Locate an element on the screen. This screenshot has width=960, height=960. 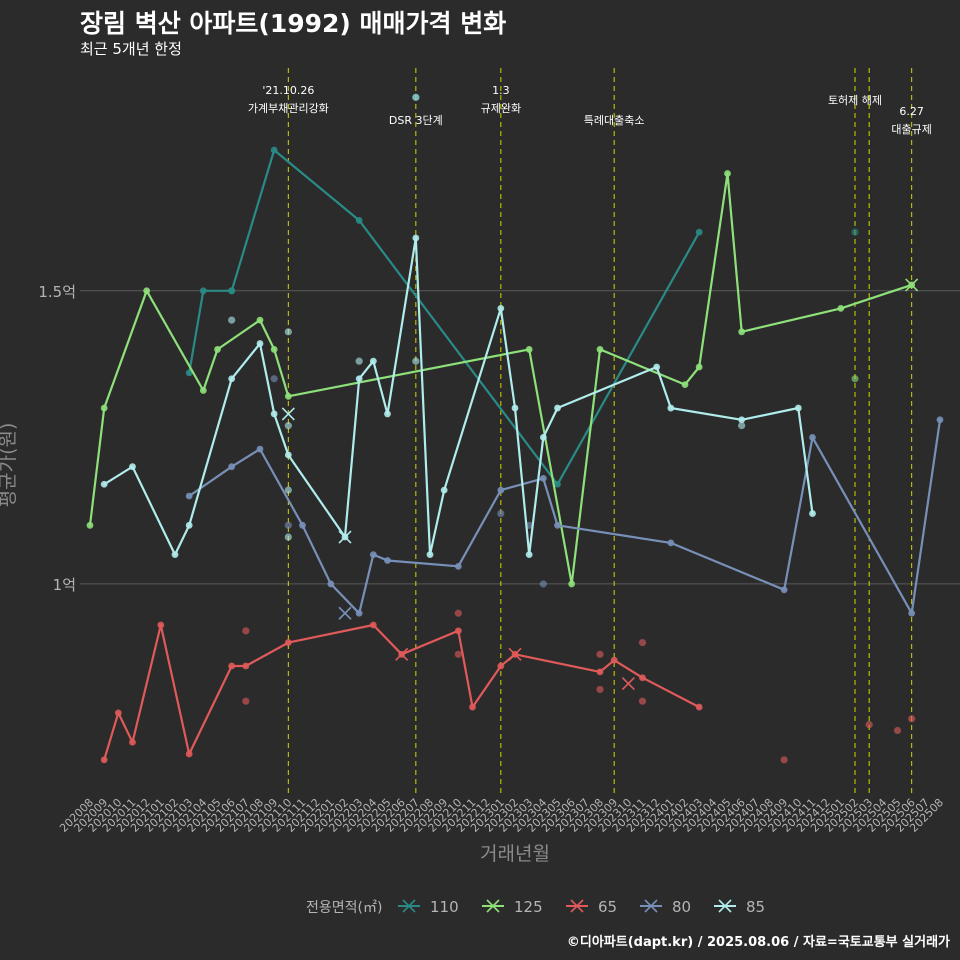
chart-subtitle: 최근 5개년 한정 is located at coordinates (131, 49).